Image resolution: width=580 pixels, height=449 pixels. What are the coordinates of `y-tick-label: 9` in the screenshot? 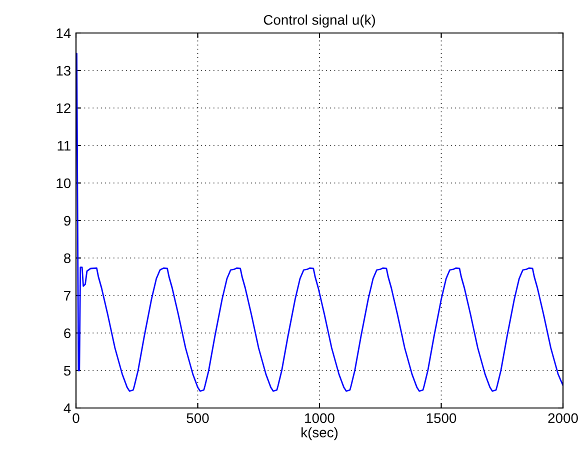 It's located at (67, 221).